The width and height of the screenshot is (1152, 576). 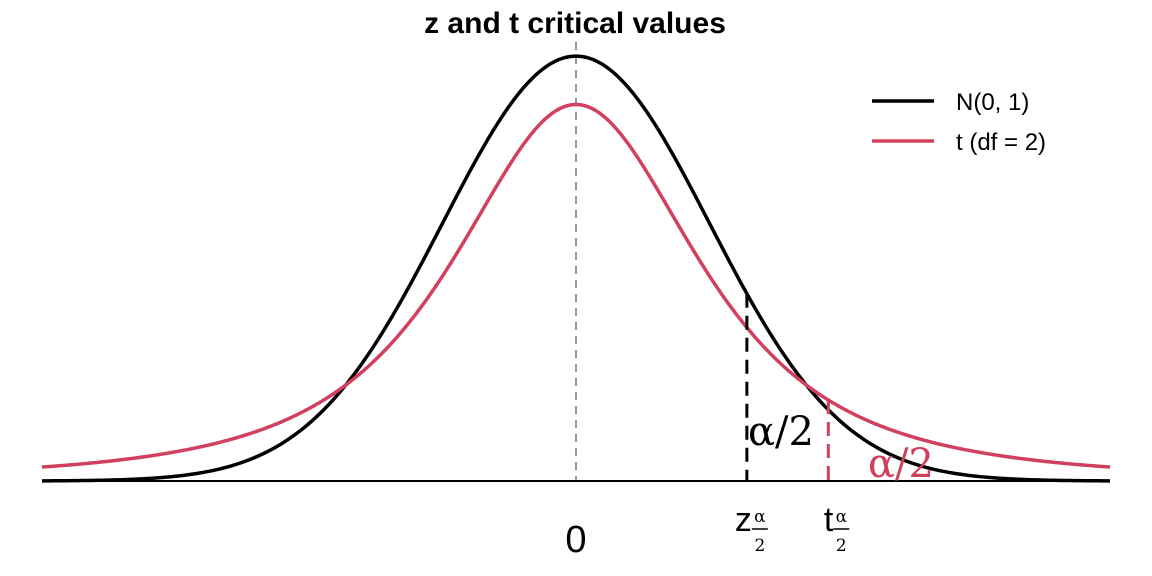 What do you see at coordinates (959, 122) in the screenshot?
I see `legend: N(0, 1) t (df = 2)` at bounding box center [959, 122].